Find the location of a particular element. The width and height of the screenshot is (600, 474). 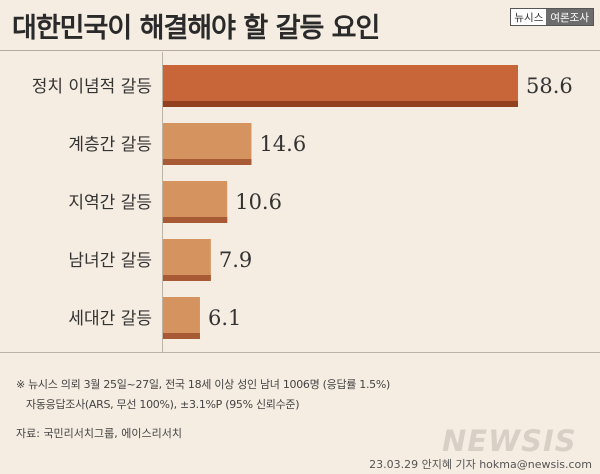

badge-poll: 여론조사 is located at coordinates (569, 17).